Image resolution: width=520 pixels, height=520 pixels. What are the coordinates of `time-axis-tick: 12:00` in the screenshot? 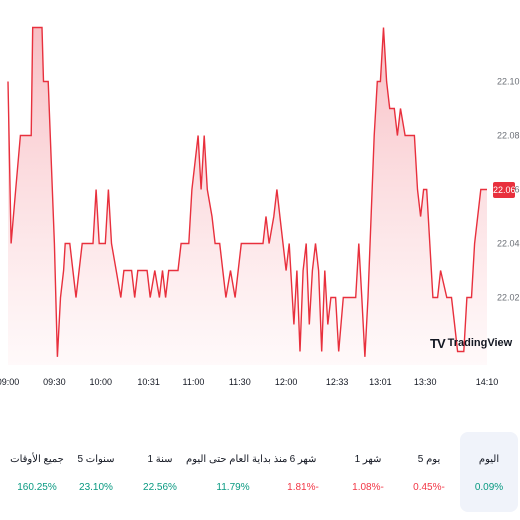 It's located at (286, 382).